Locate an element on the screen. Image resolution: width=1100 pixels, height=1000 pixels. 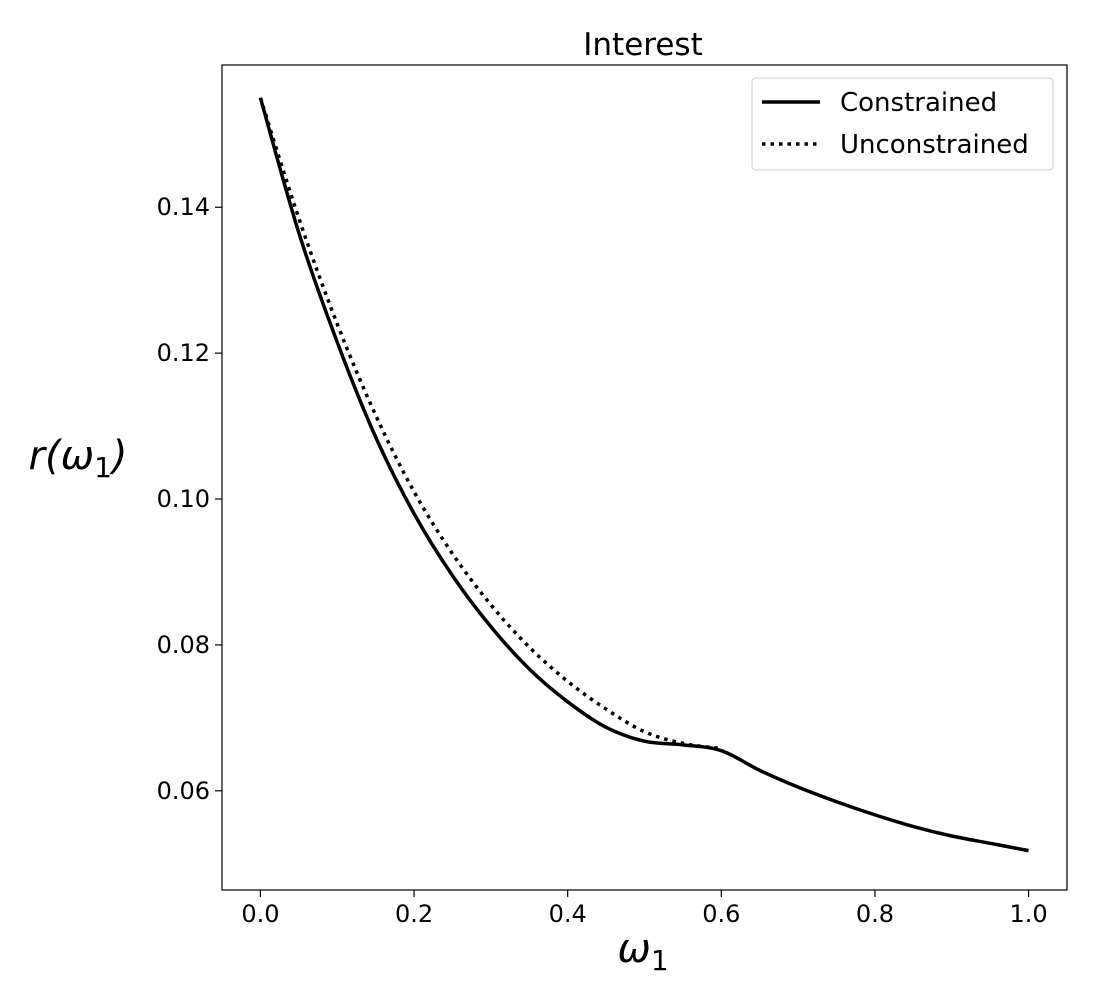
y-tick-label: 0.08 is located at coordinates (183, 645).